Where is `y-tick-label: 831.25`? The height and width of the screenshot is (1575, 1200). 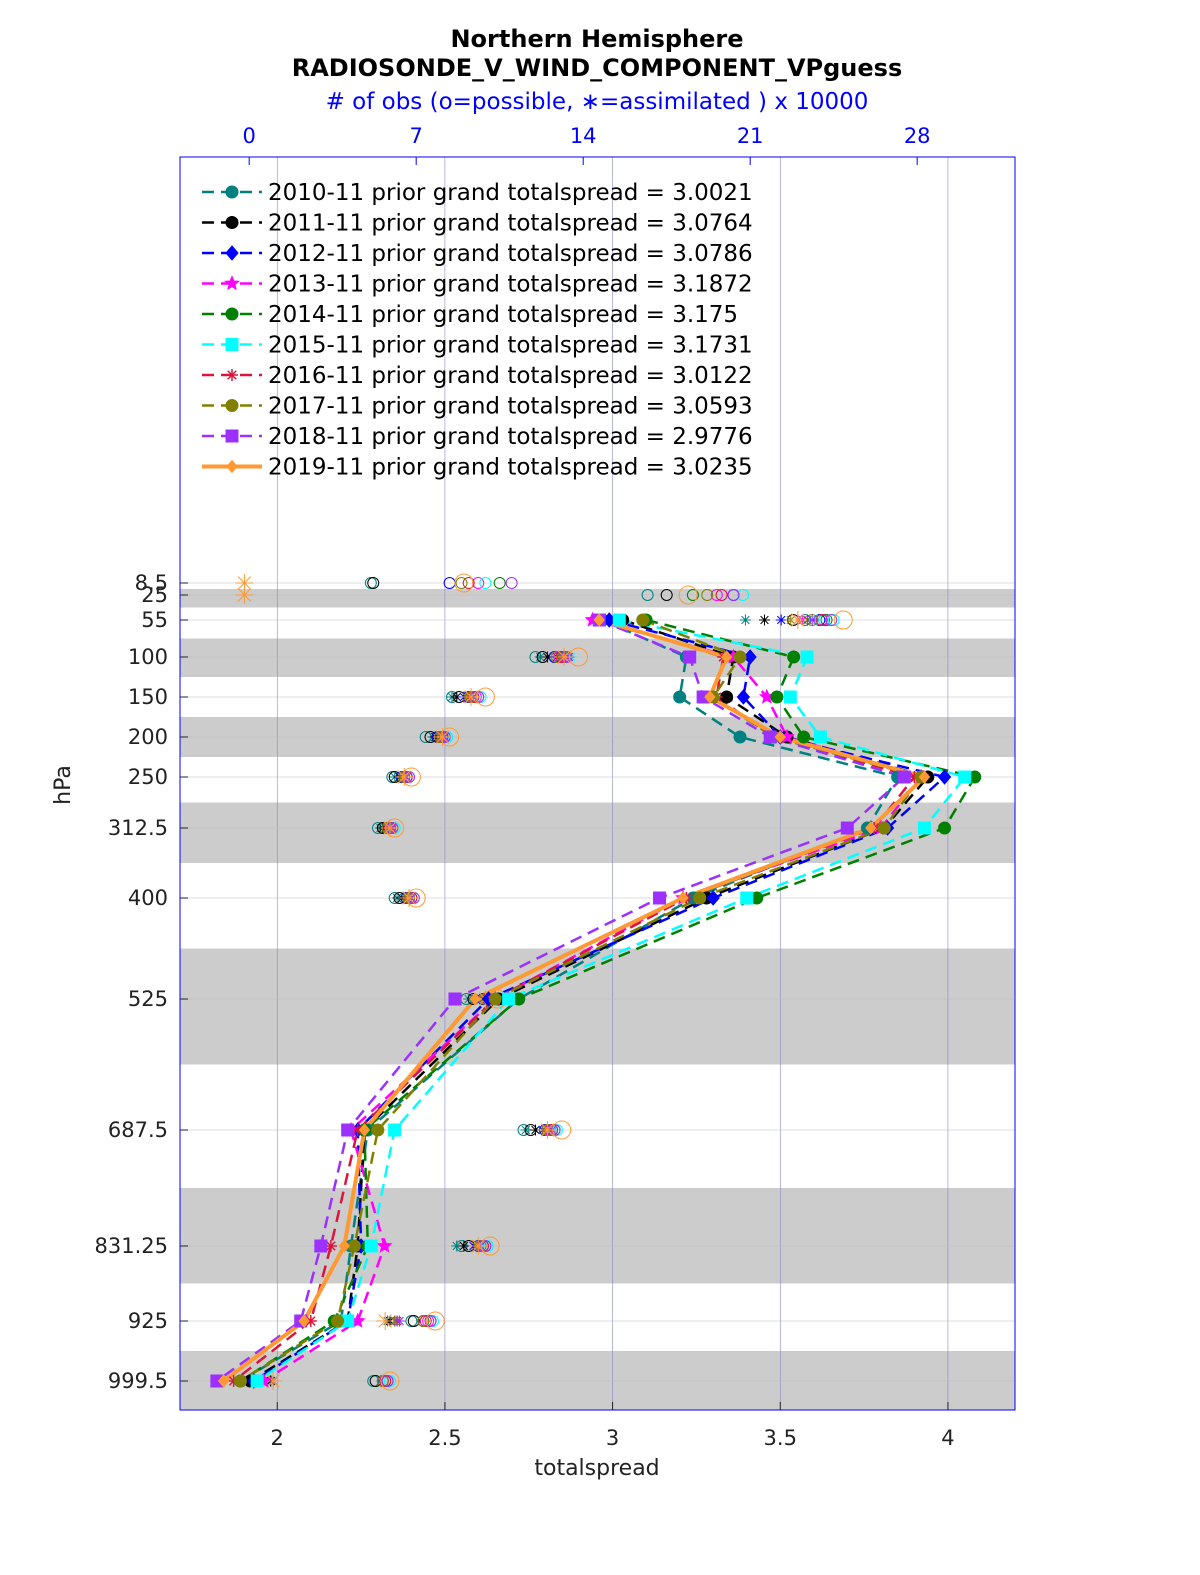 y-tick-label: 831.25 is located at coordinates (131, 1246).